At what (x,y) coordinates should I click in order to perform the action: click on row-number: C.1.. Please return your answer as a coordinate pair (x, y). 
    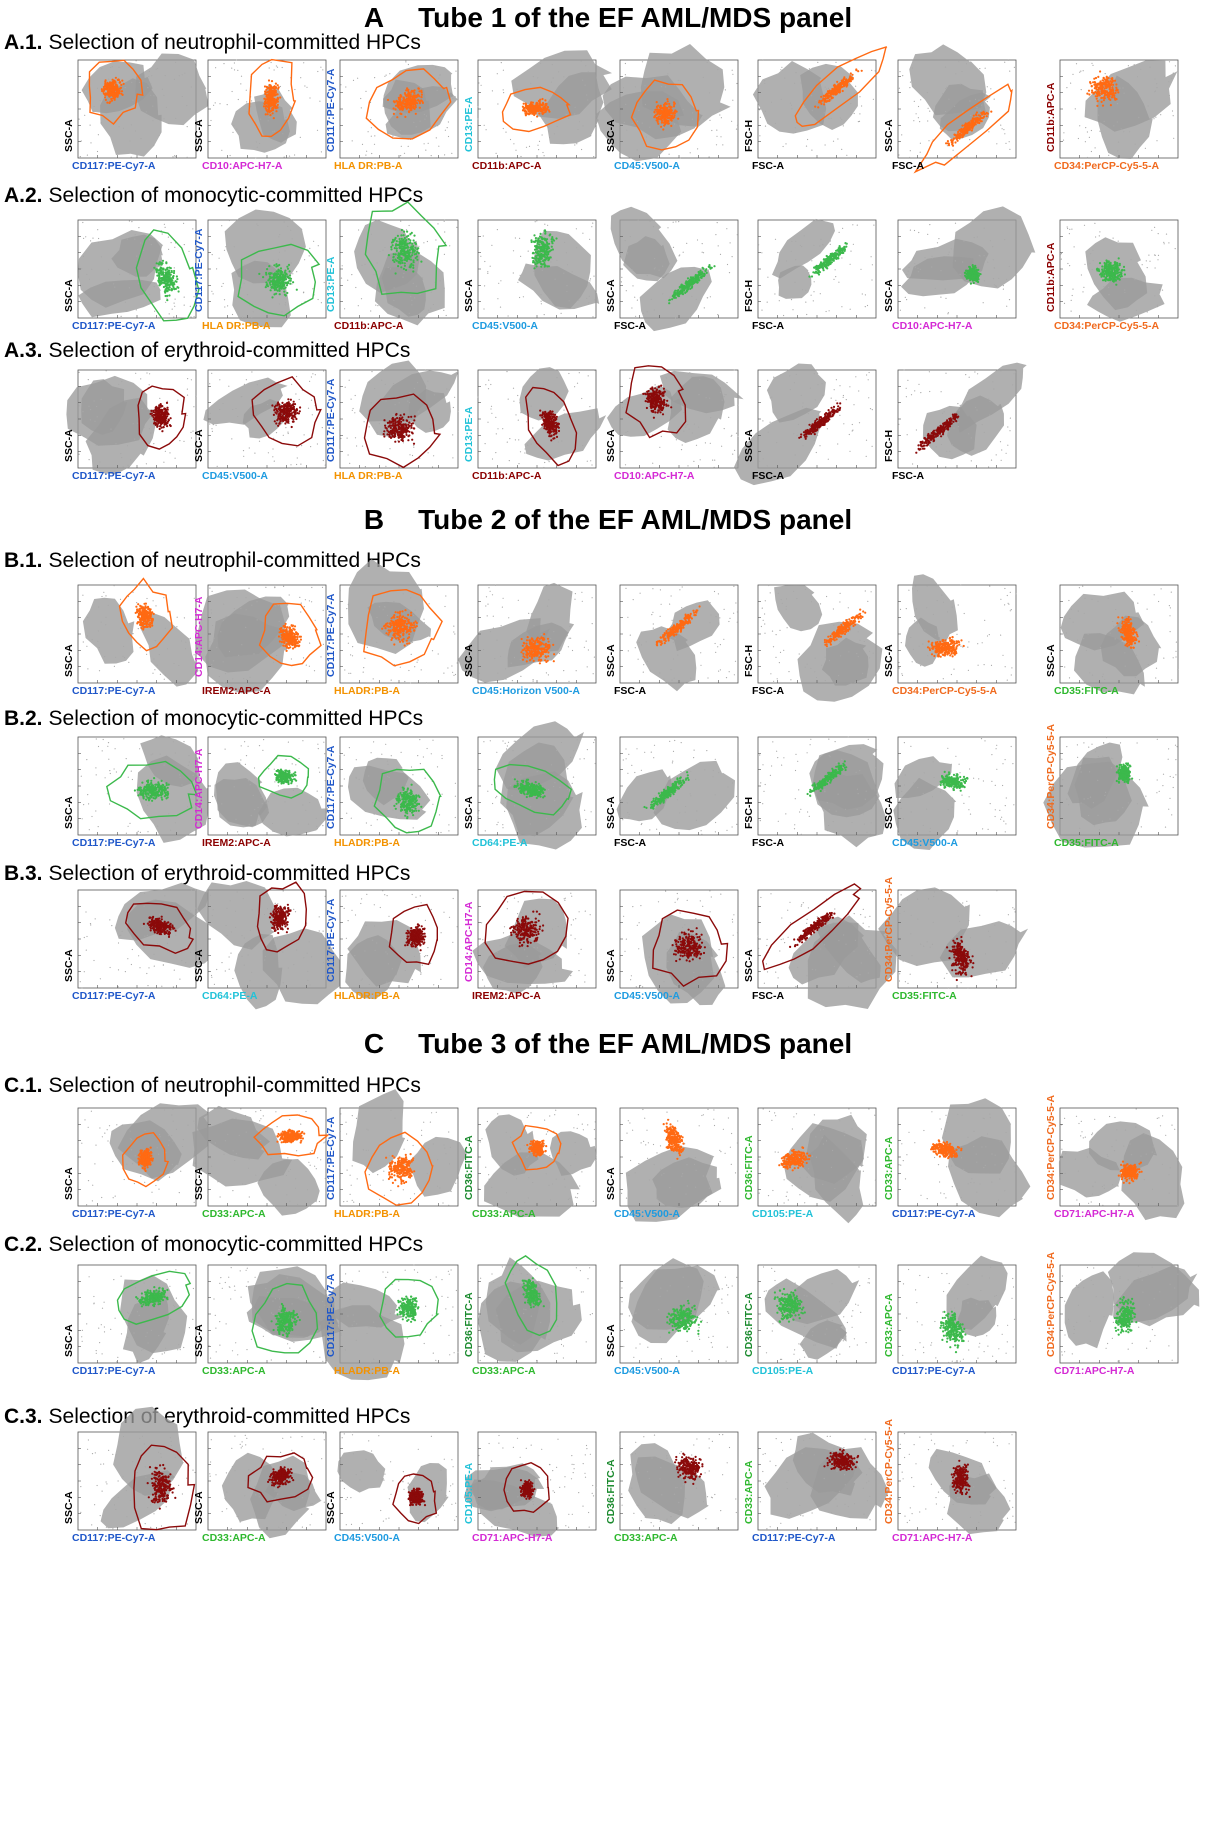
    Looking at the image, I should click on (23, 1085).